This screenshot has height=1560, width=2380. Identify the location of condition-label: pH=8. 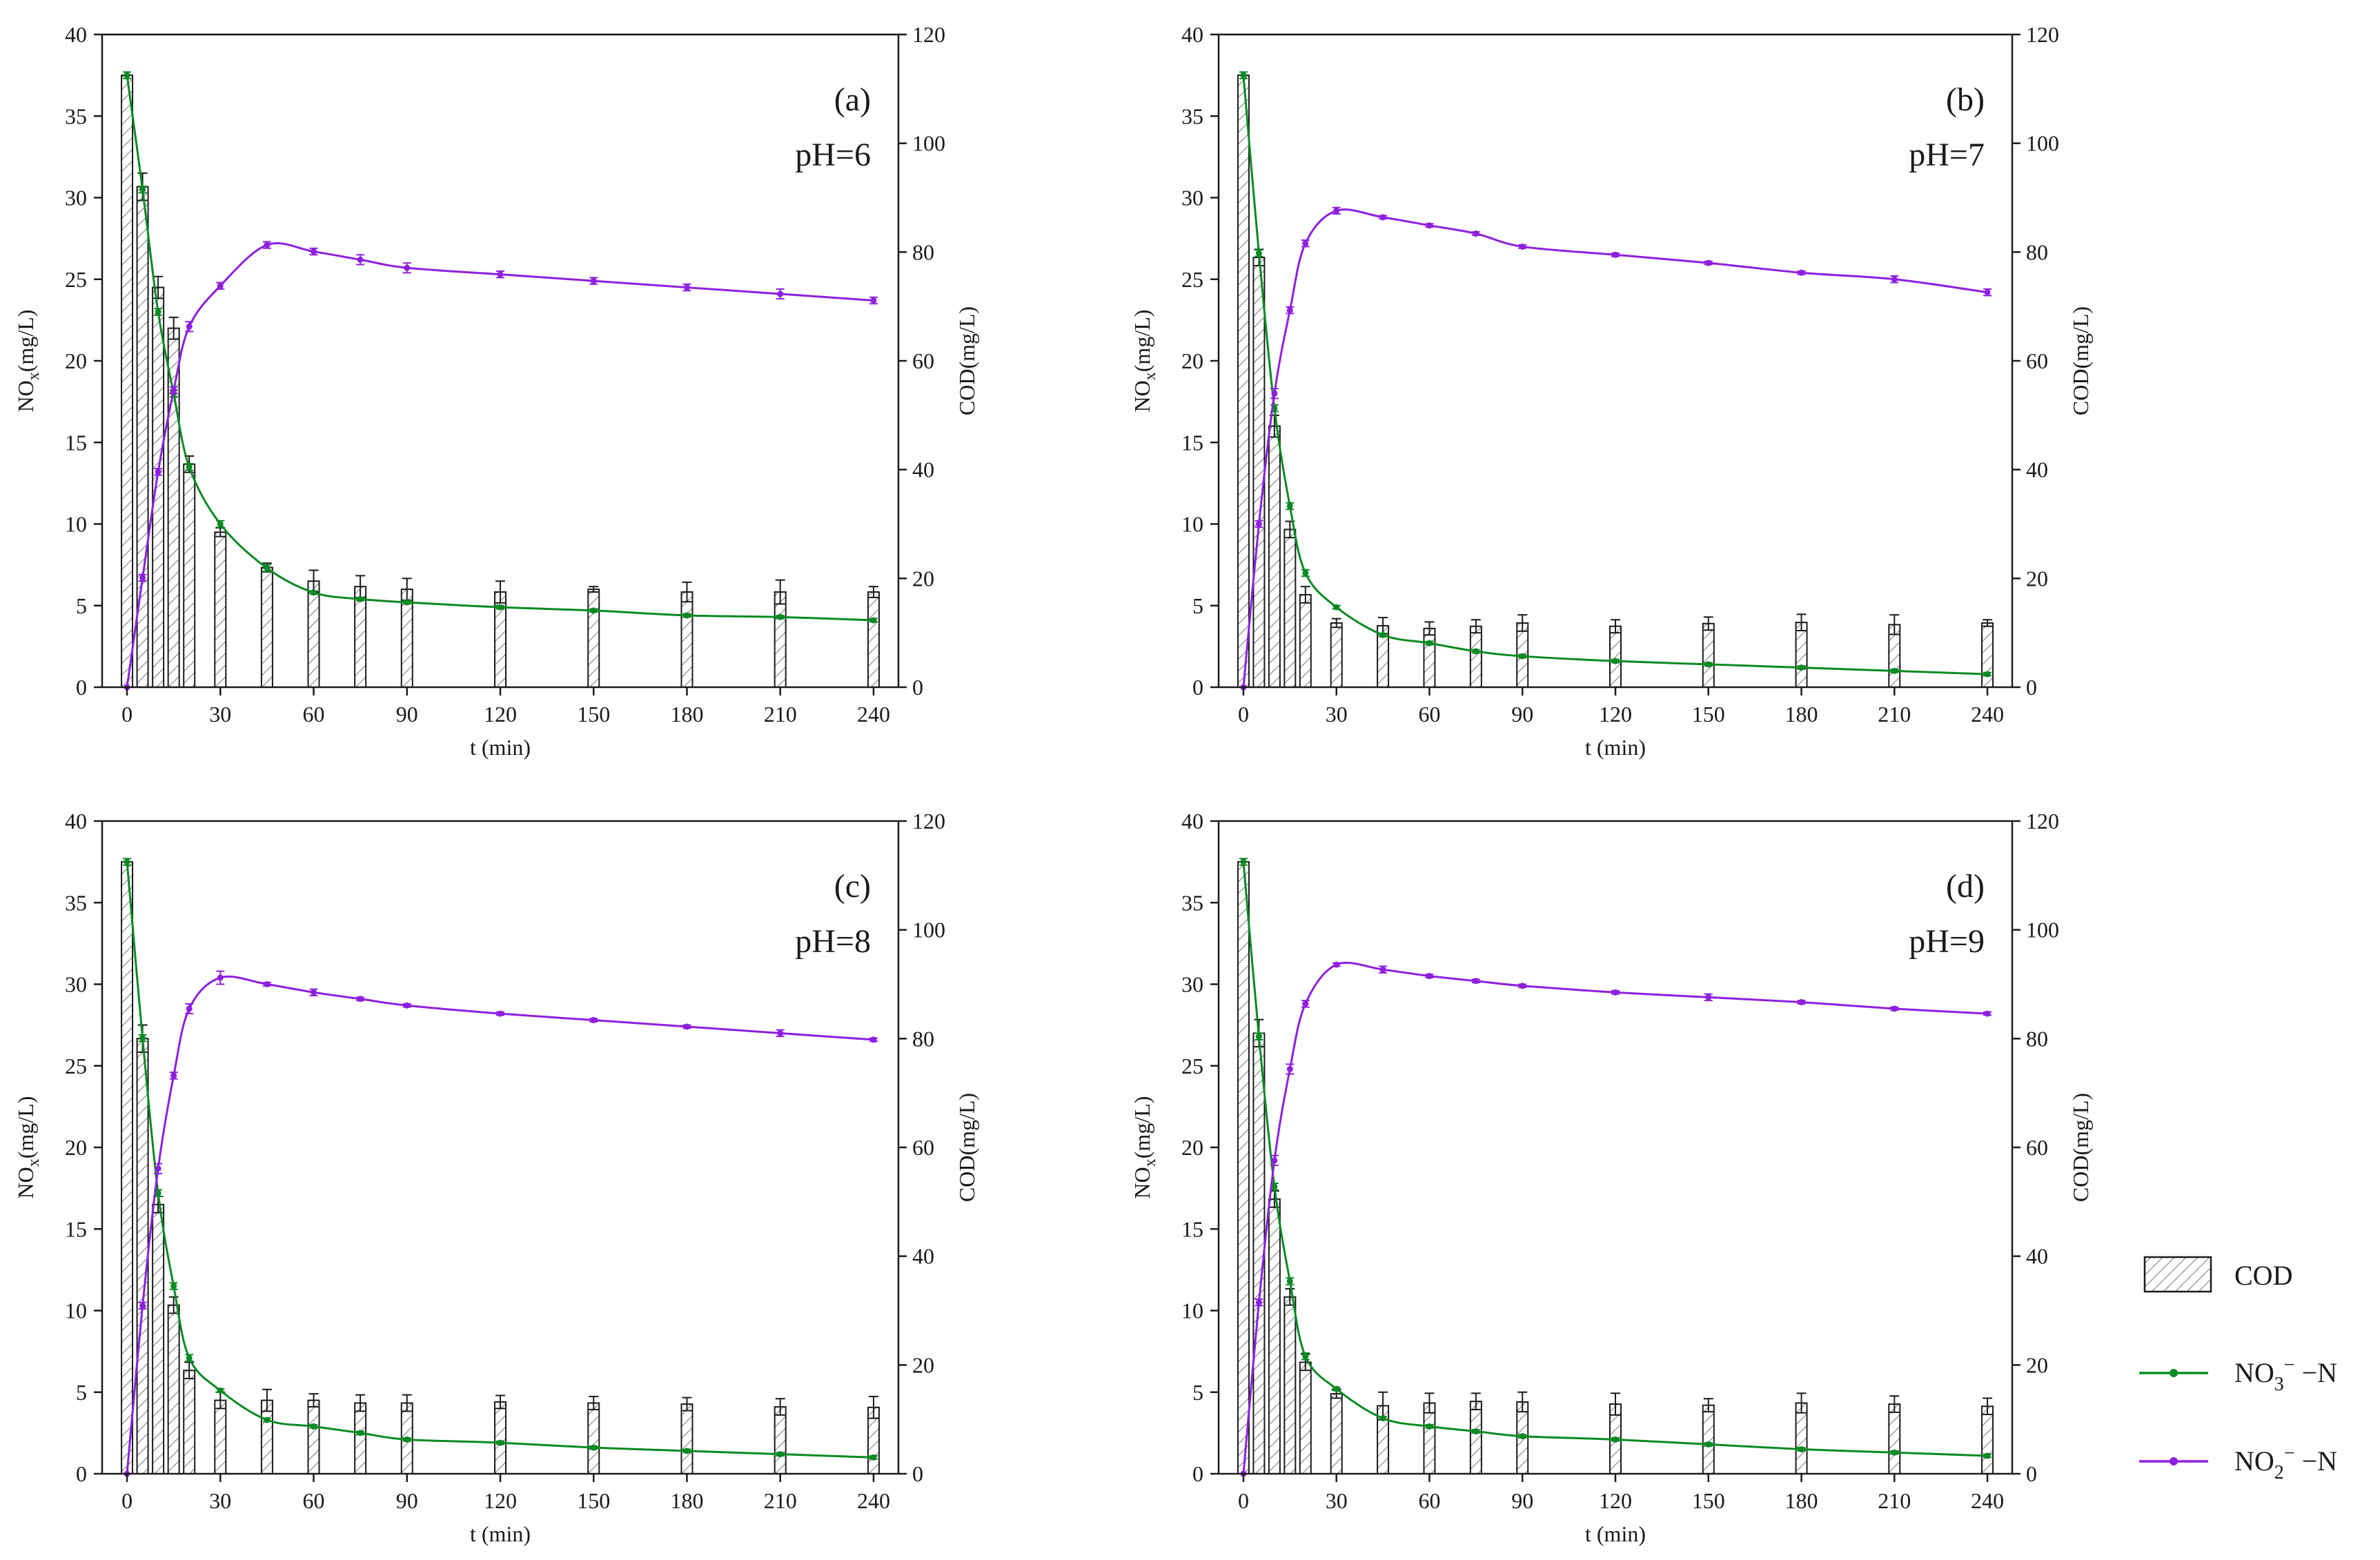
(833, 941).